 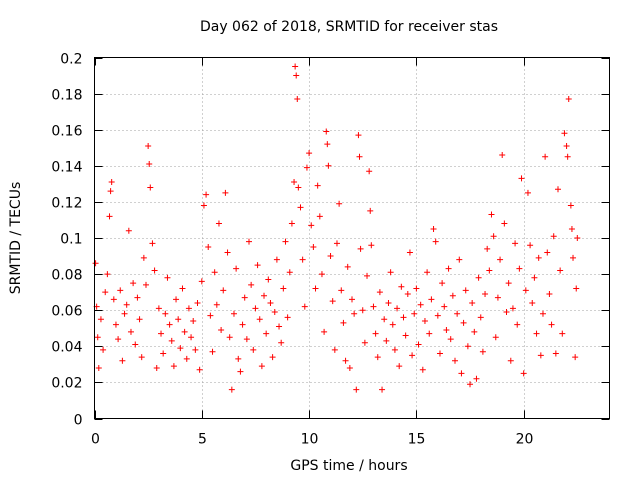 What do you see at coordinates (66, 204) in the screenshot?
I see `y-tick-label: 0.12` at bounding box center [66, 204].